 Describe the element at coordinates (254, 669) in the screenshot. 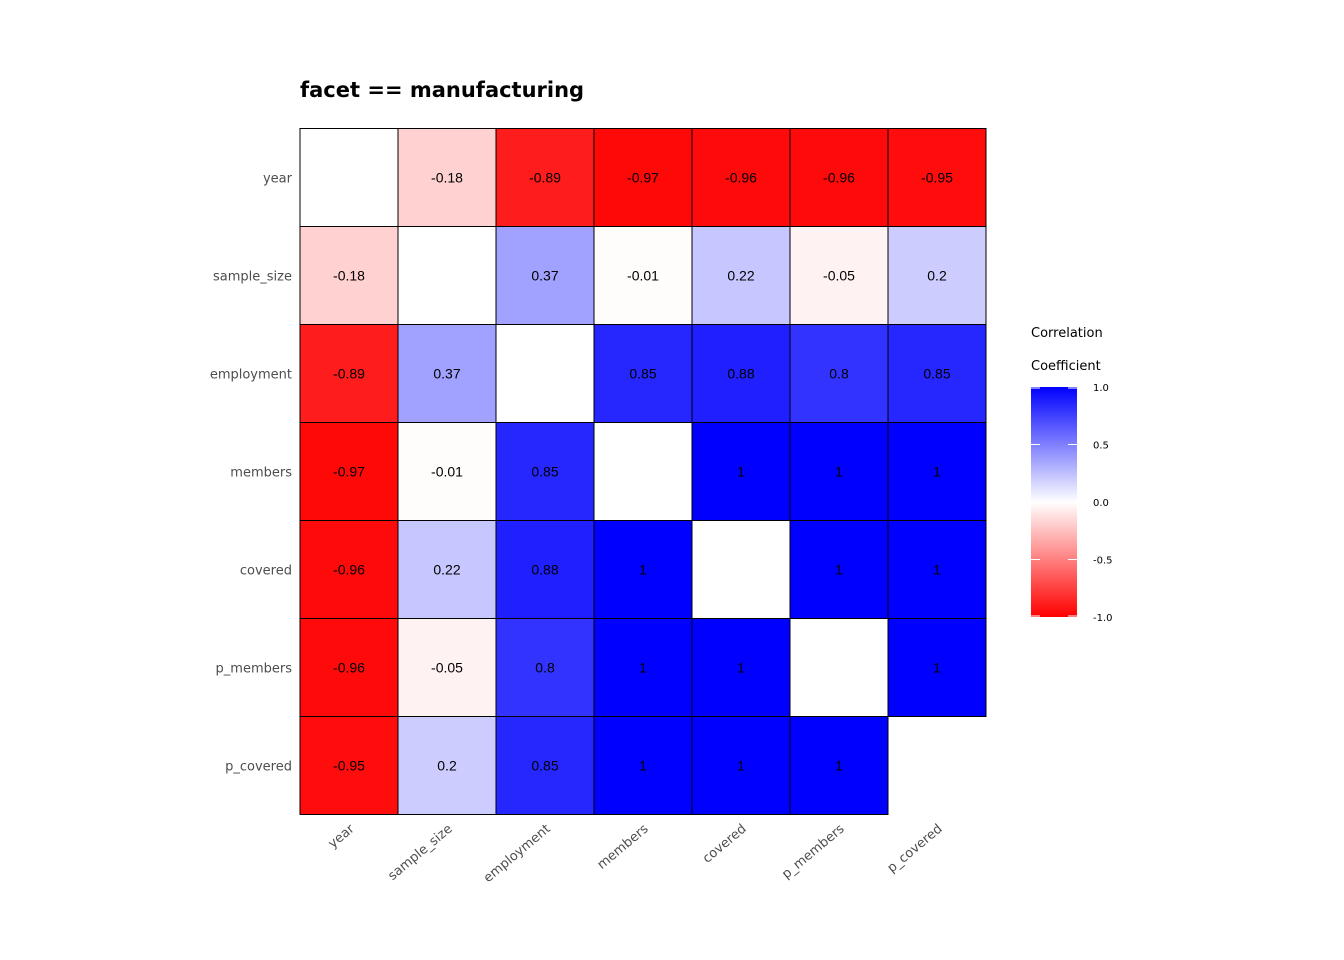

I see `y-tick-label: p_members` at that location.